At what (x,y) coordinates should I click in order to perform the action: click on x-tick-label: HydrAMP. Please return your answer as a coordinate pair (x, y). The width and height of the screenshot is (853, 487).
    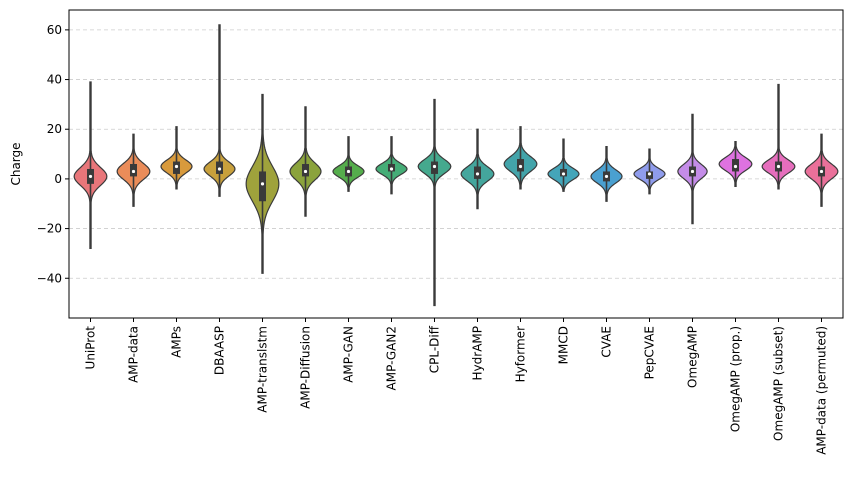
    Looking at the image, I should click on (478, 353).